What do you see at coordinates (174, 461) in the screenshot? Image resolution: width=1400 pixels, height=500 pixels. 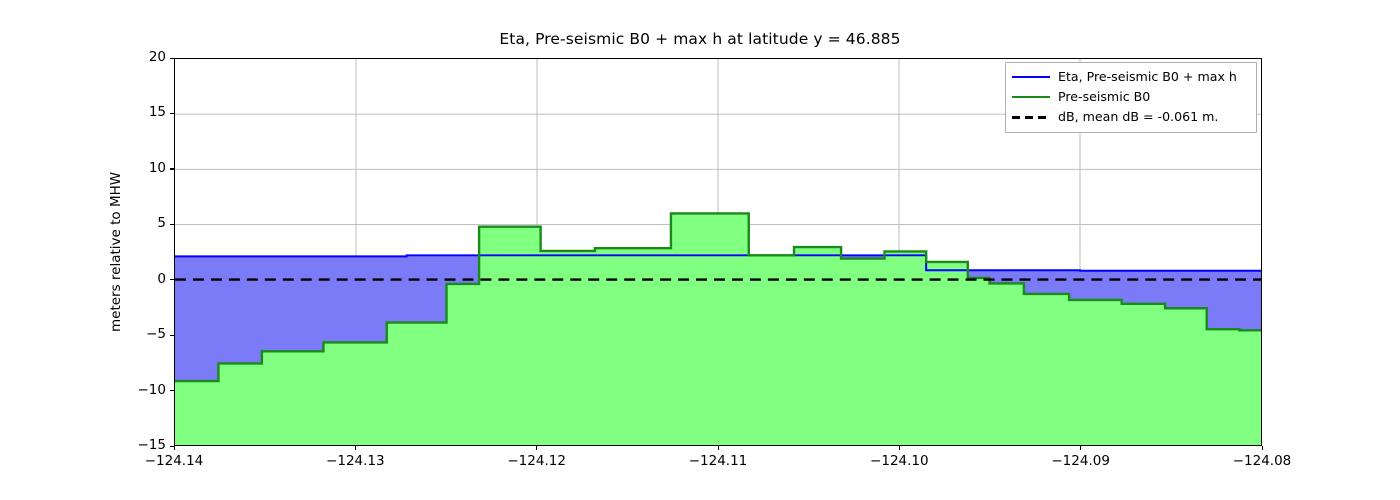 I see `x-tick-label: −124.14` at bounding box center [174, 461].